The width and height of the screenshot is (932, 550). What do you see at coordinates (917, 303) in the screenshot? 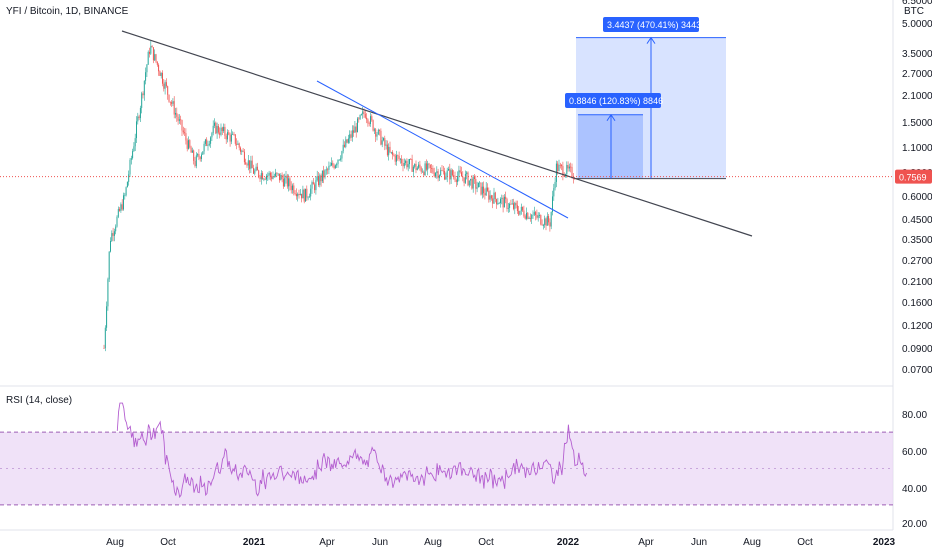
I see `price-tick-label: 0.1600` at bounding box center [917, 303].